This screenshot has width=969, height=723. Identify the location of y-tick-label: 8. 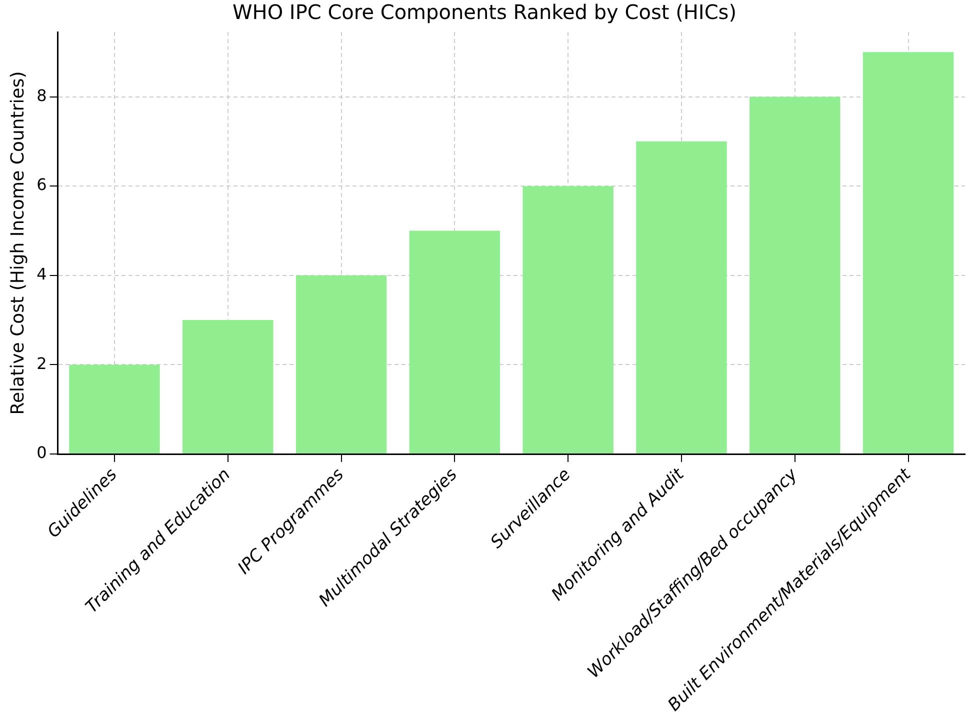
(41, 95).